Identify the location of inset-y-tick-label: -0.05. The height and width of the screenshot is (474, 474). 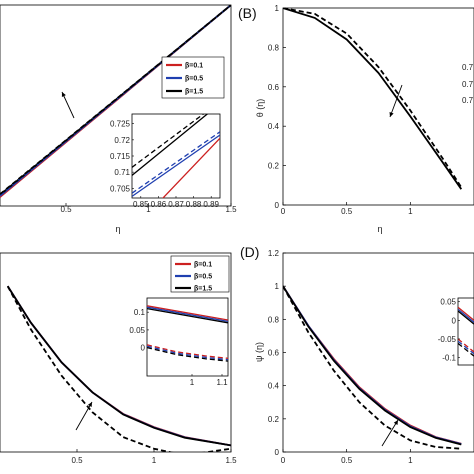
(447, 339).